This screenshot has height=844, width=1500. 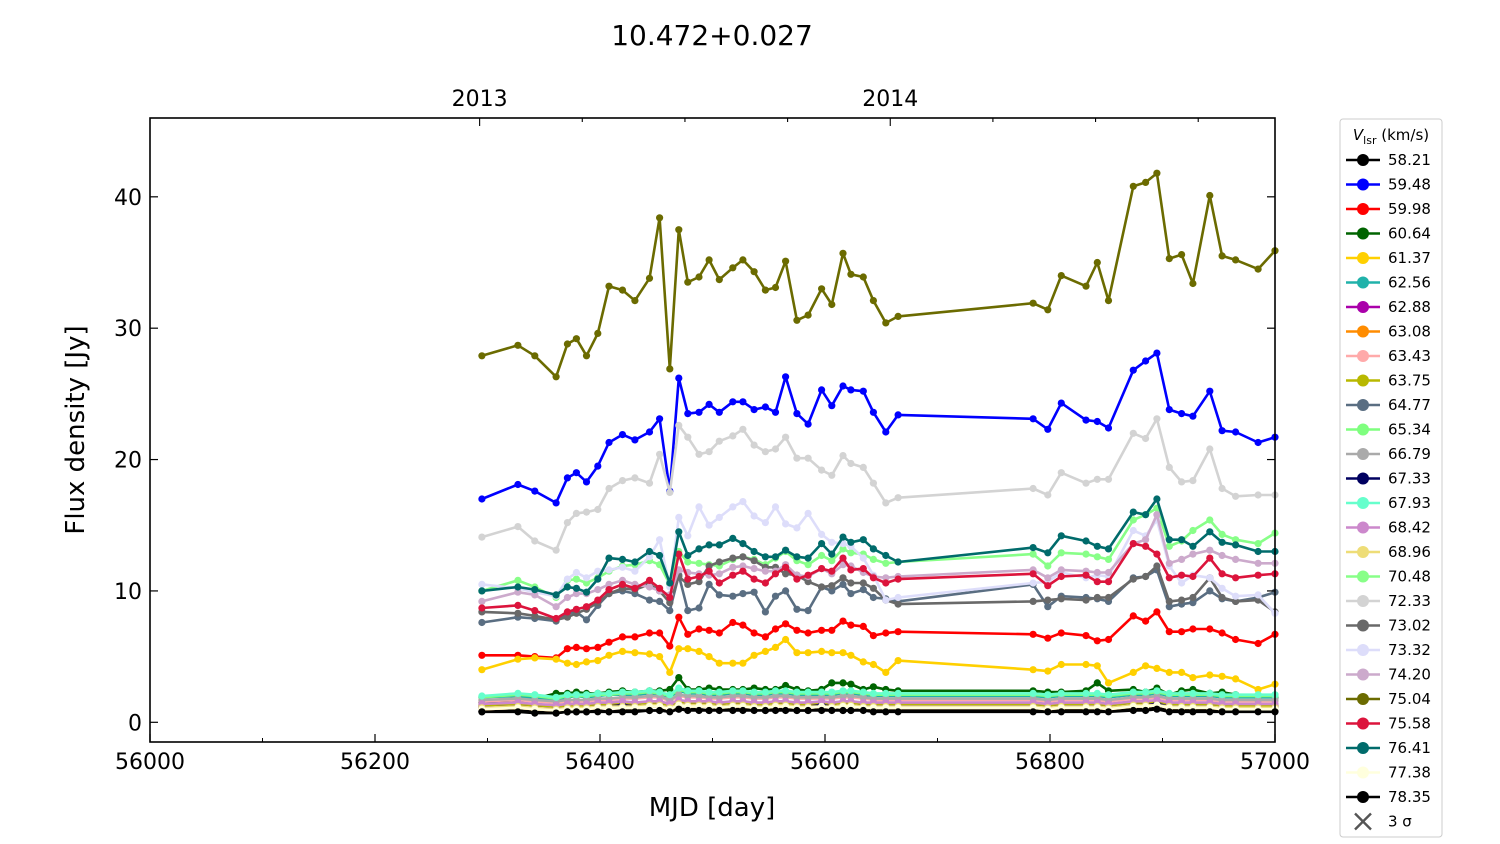 I want to click on legend-item: 73.32, so click(x=1388, y=650).